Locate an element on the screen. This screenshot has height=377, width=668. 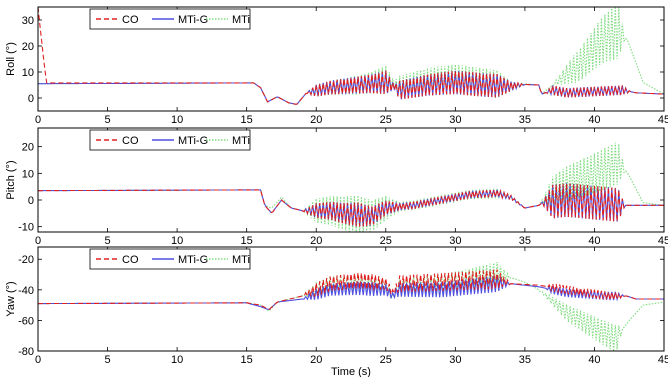
y-tick-label: -10 is located at coordinates (26, 228).